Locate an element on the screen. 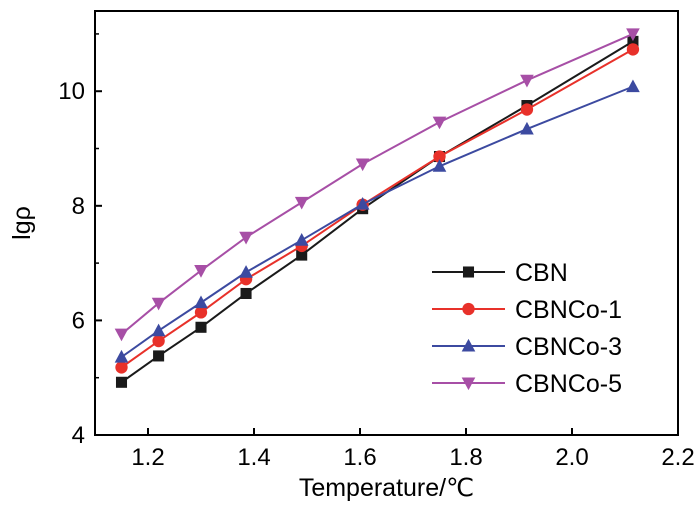  x-tick-label: 1.2 is located at coordinates (147, 457).